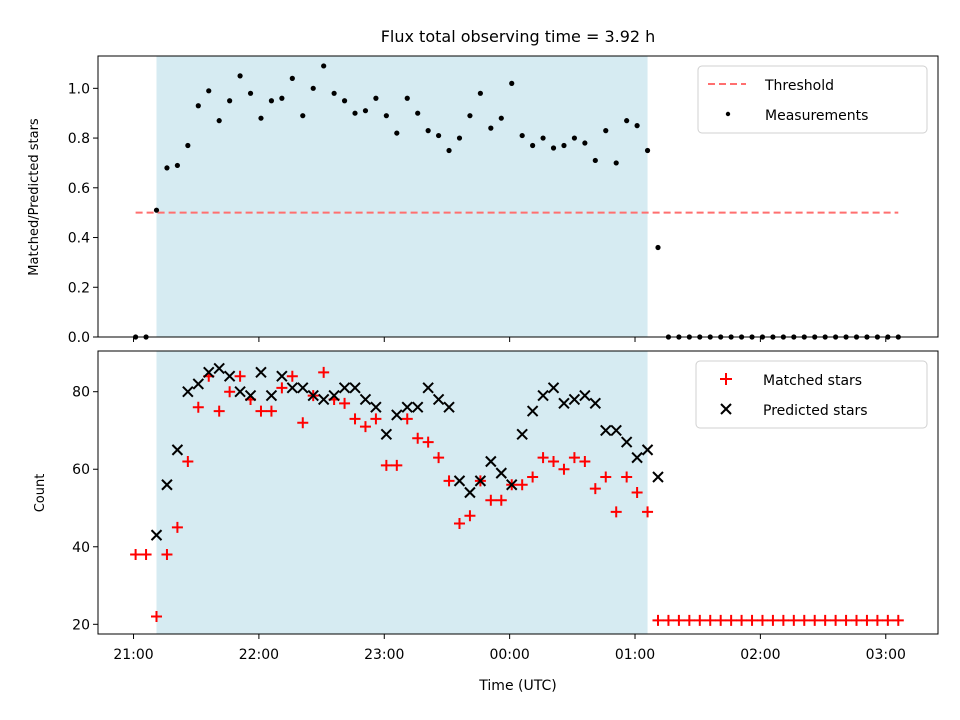 The image size is (960, 720). What do you see at coordinates (85, 509) in the screenshot?
I see `bottom-panel-y-axis: 20 40 60 80` at bounding box center [85, 509].